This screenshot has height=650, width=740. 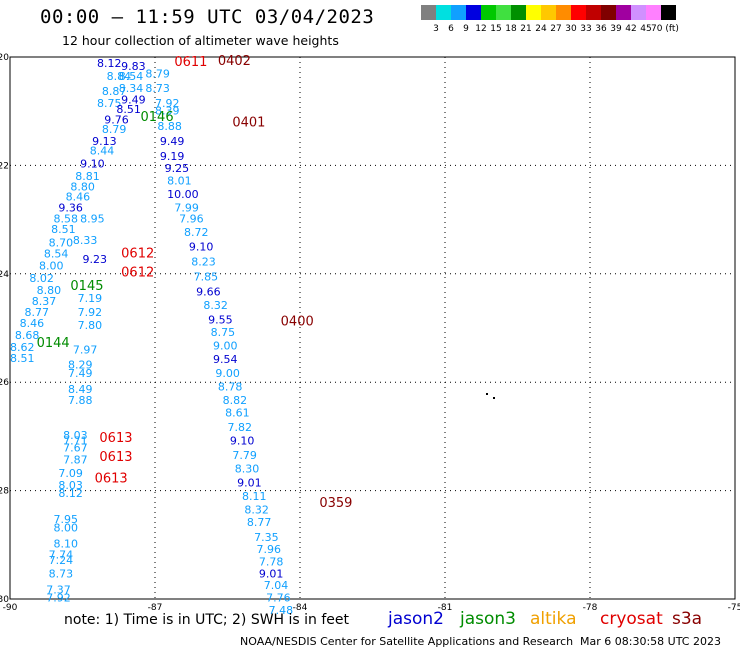 What do you see at coordinates (90, 325) in the screenshot?
I see `swh-value: 7.80` at bounding box center [90, 325].